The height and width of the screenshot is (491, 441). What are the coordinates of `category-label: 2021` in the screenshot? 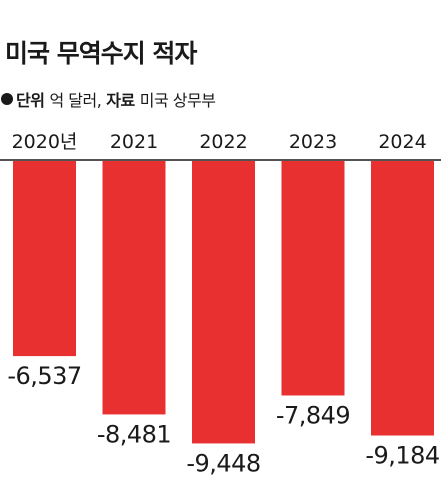 It's located at (134, 142).